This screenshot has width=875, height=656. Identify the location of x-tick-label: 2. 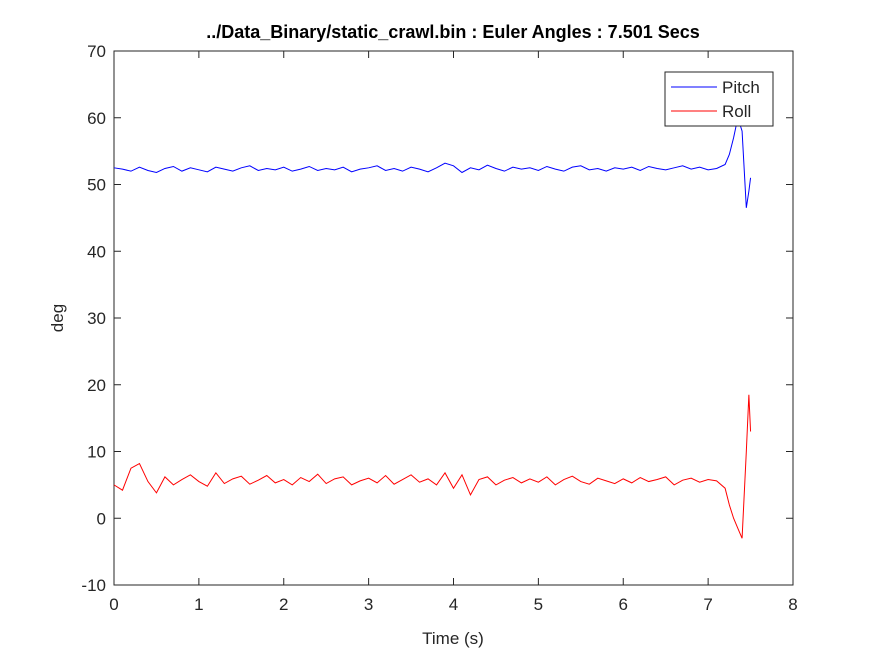
(283, 604).